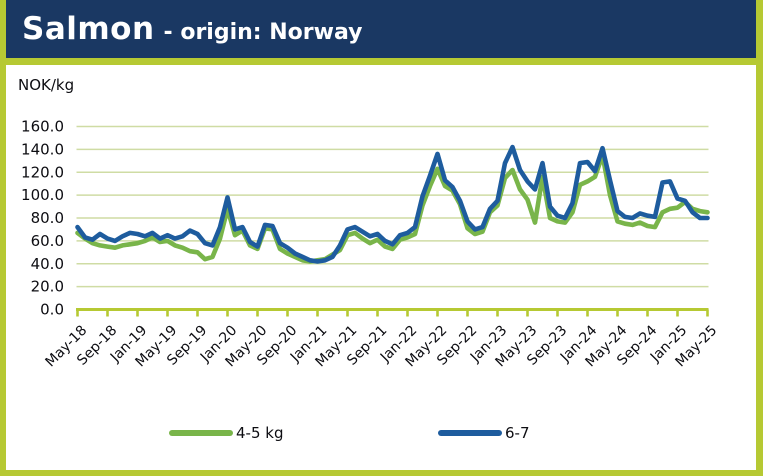  Describe the element at coordinates (42, 127) in the screenshot. I see `y-tick-label: 160.0` at that location.